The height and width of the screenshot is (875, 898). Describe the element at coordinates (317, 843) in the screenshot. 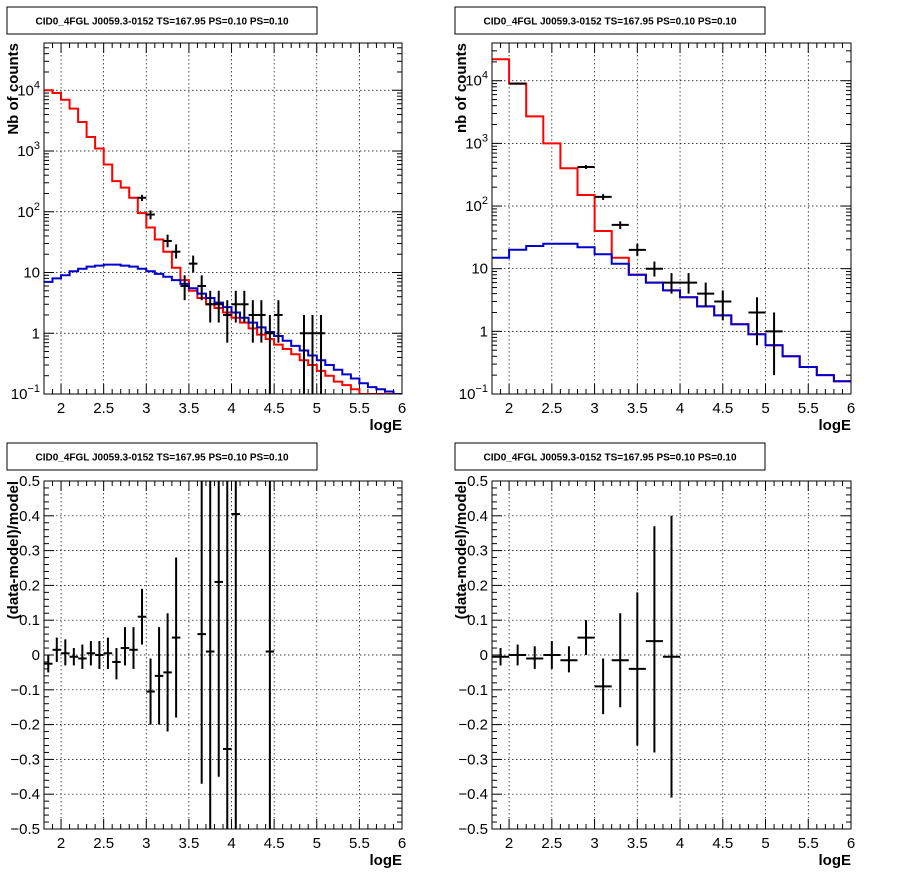

I see `x-tick-label: 5` at that location.